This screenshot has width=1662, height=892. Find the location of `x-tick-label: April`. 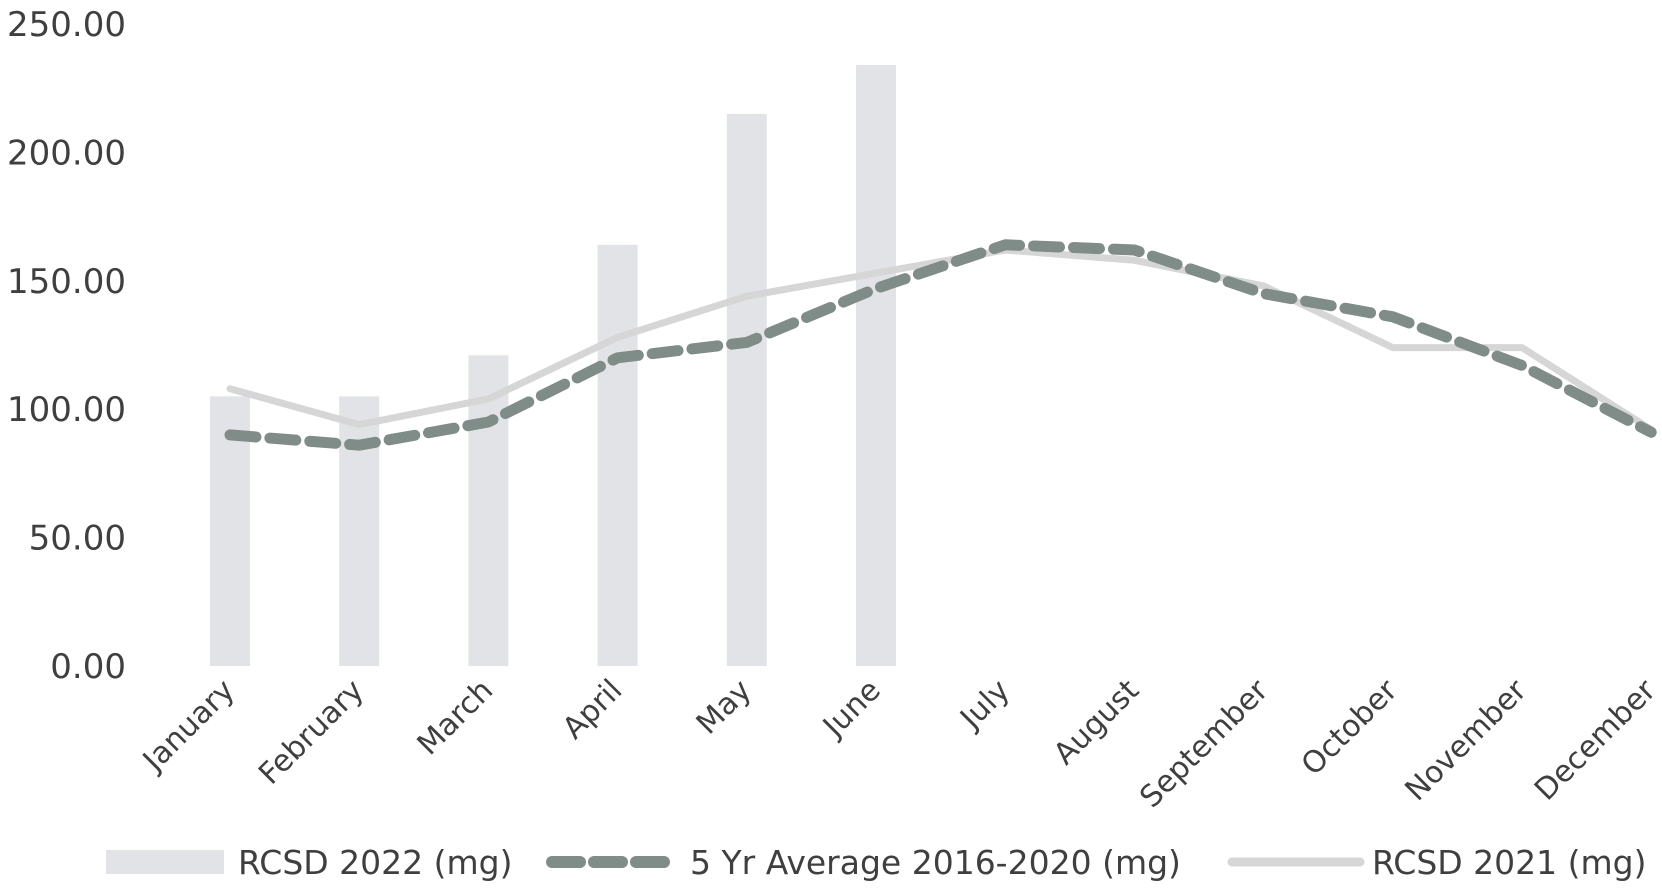

x-tick-label: April is located at coordinates (592, 709).